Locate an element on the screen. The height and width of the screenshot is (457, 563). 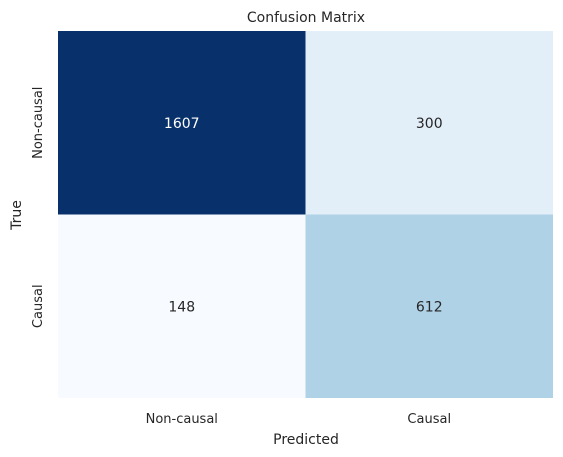
heatmap-cell-label: 1607 is located at coordinates (182, 124).